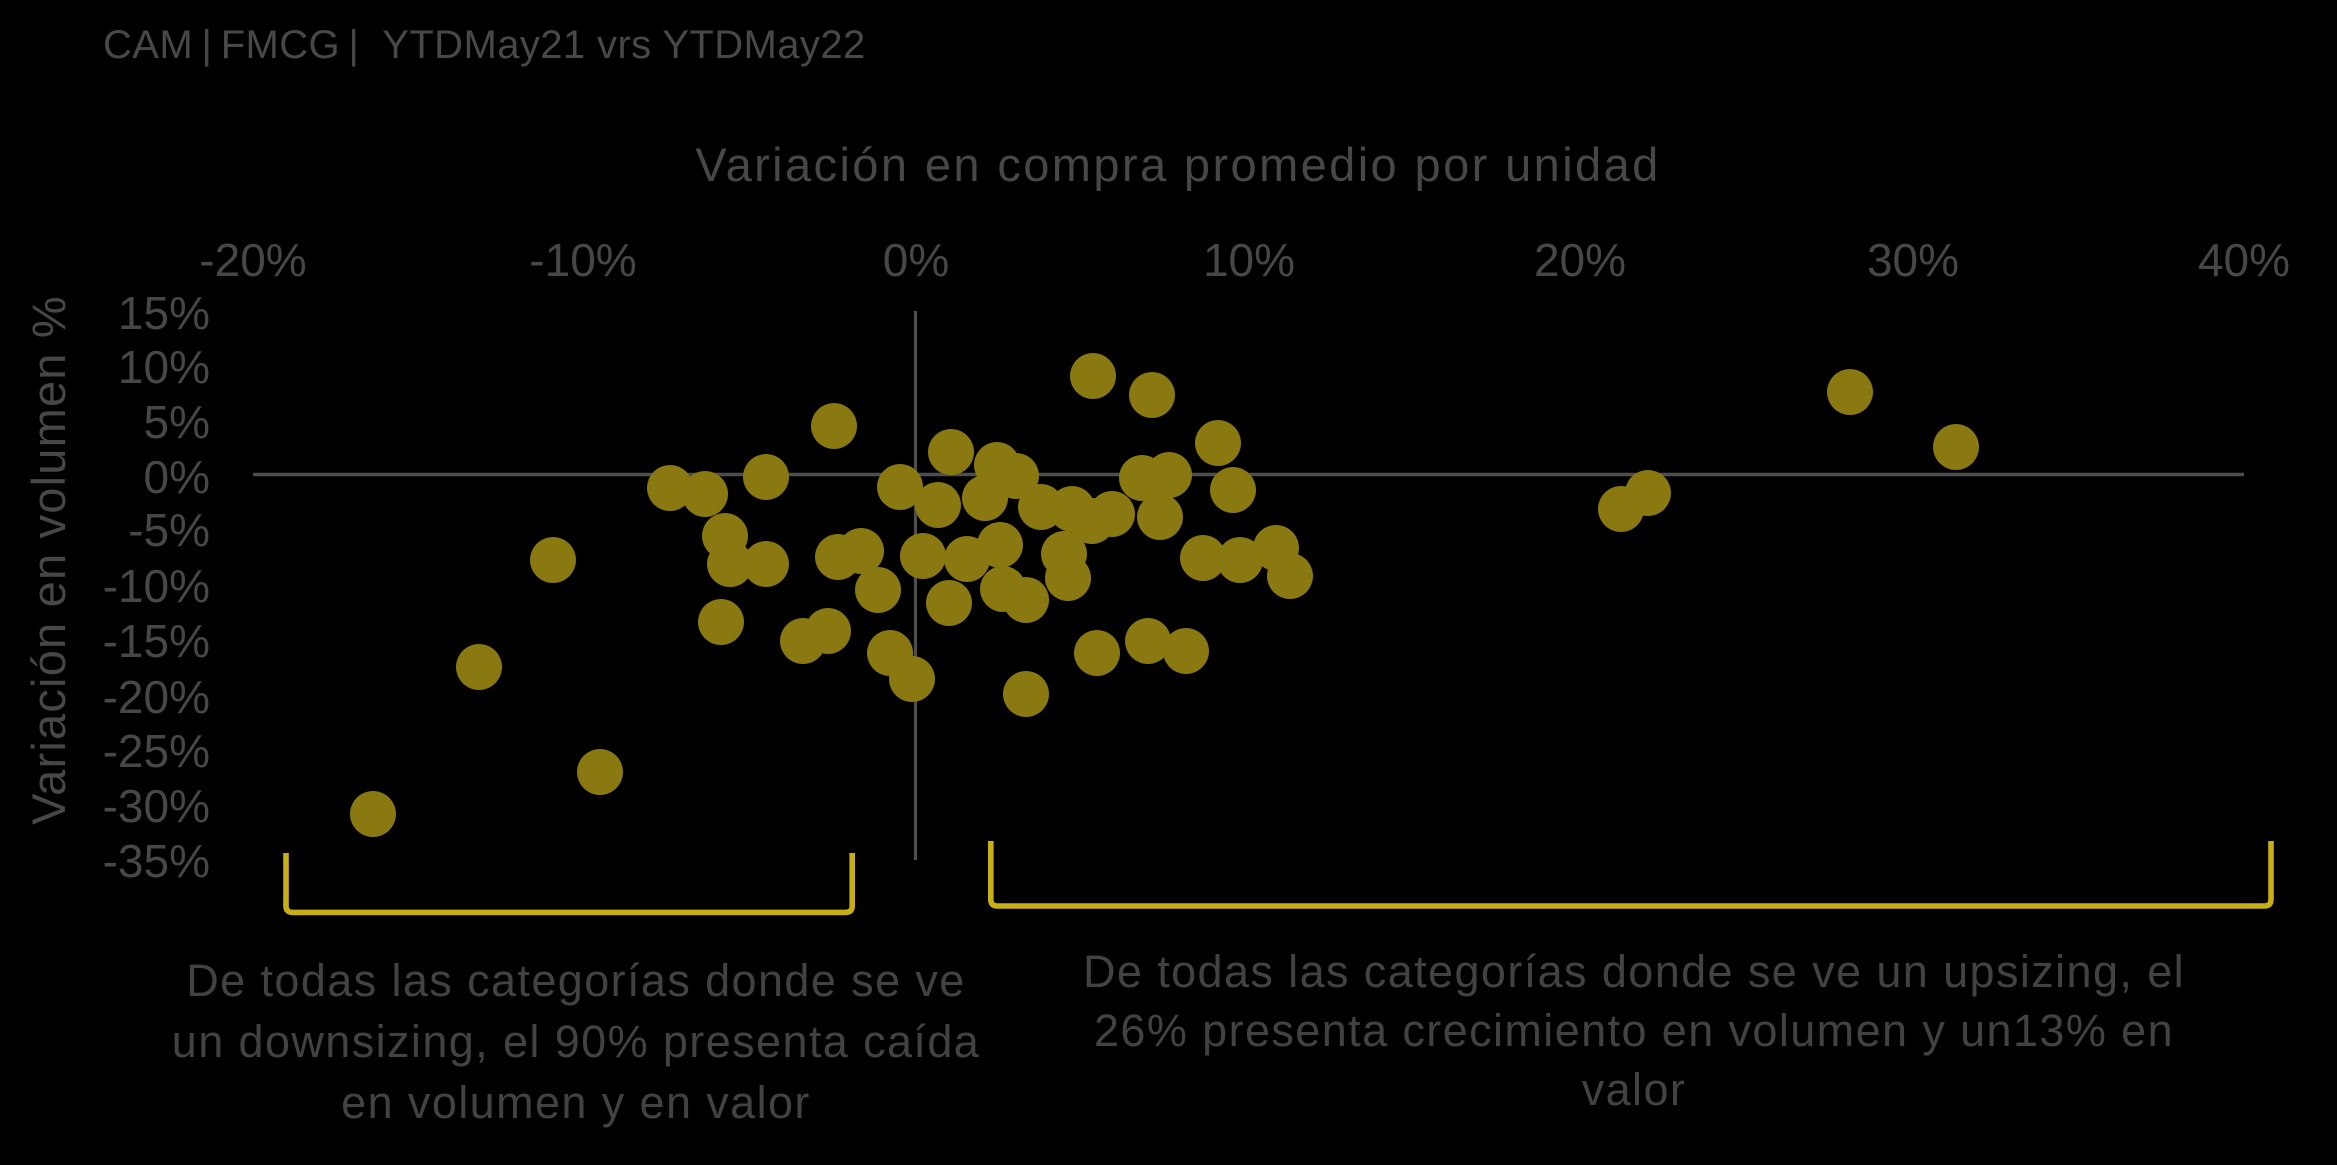 Image resolution: width=2337 pixels, height=1165 pixels. Describe the element at coordinates (169, 530) in the screenshot. I see `svg-text: -5%` at that location.